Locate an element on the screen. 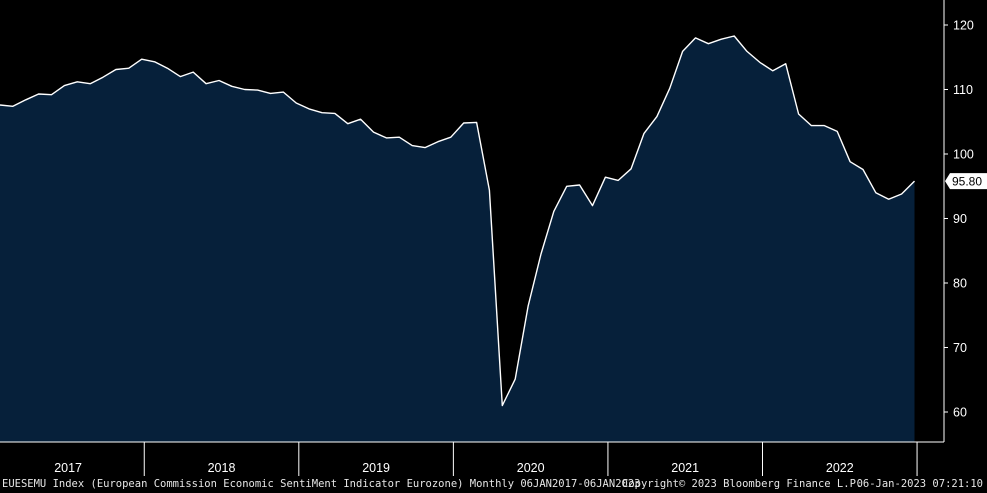 The width and height of the screenshot is (987, 493). copyright-notice: Copyright© 2023 Bloomberg Finance L.P. is located at coordinates (742, 484).